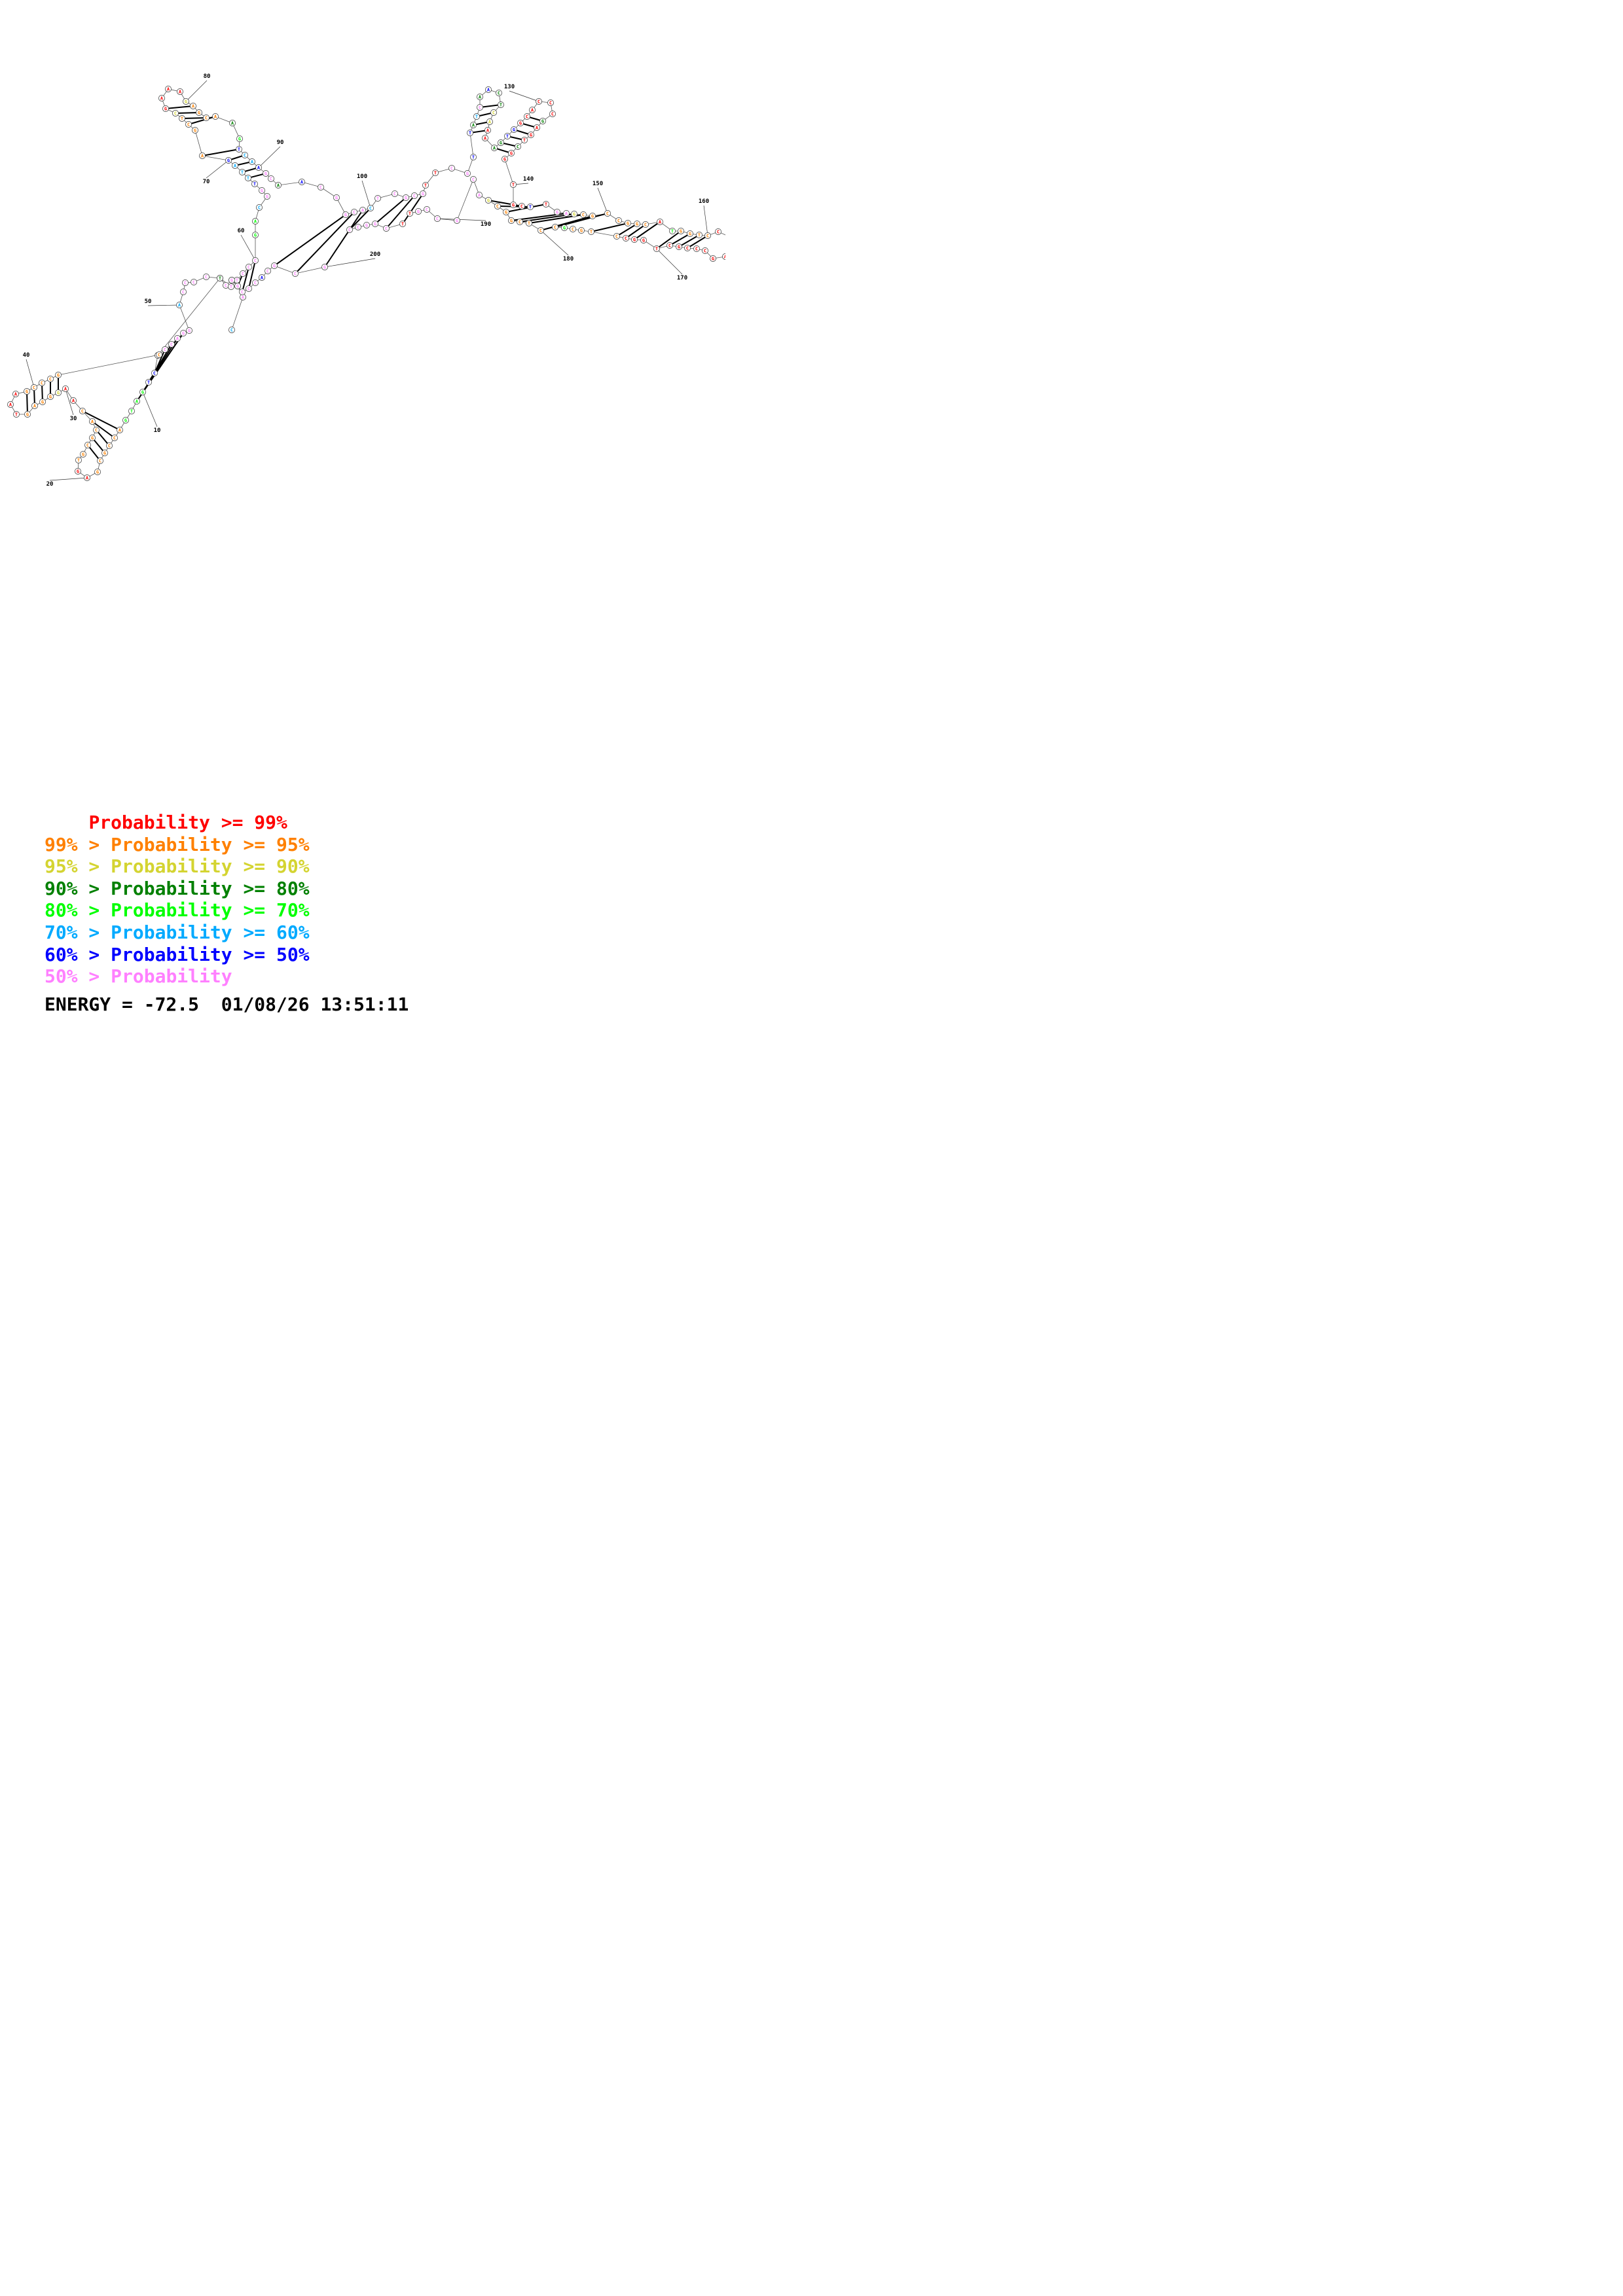  Describe the element at coordinates (171, 976) in the screenshot. I see `legend-label: Probability` at that location.